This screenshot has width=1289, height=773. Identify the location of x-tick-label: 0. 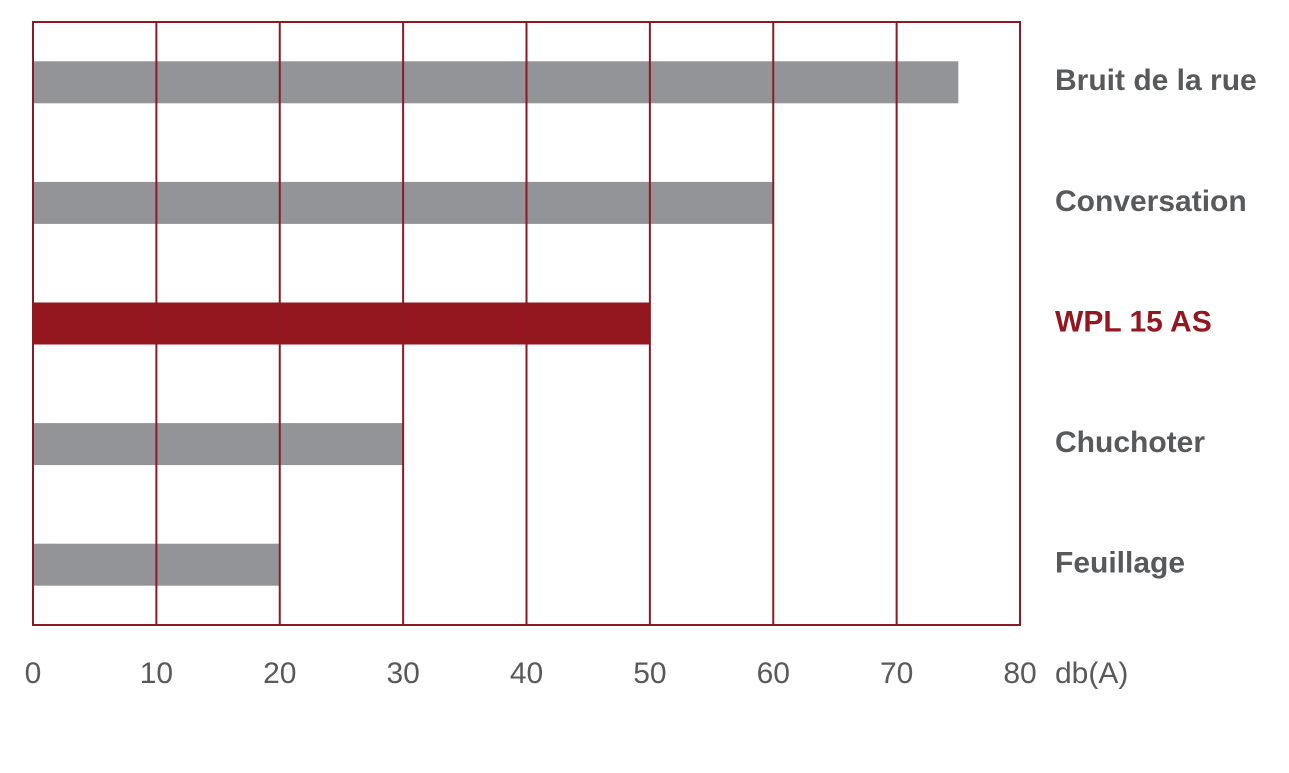
(33, 673).